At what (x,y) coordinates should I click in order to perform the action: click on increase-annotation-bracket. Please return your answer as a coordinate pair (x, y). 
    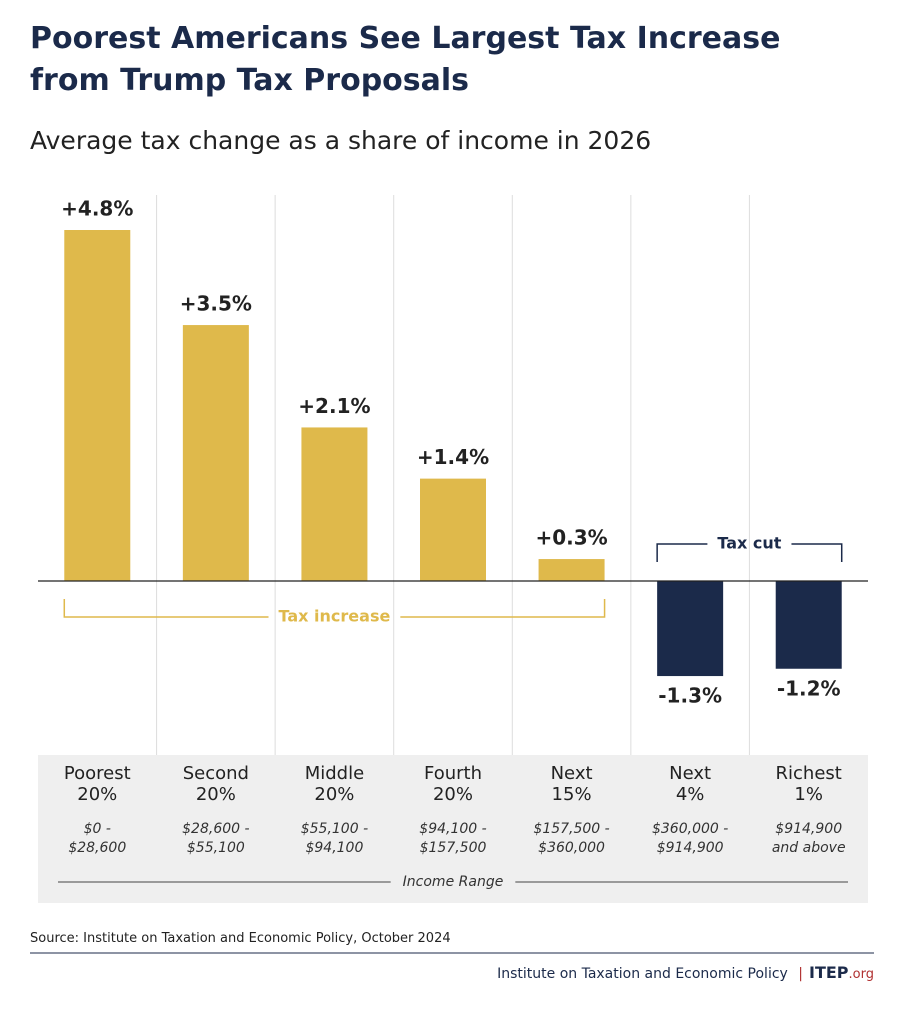
    Looking at the image, I should click on (334, 608).